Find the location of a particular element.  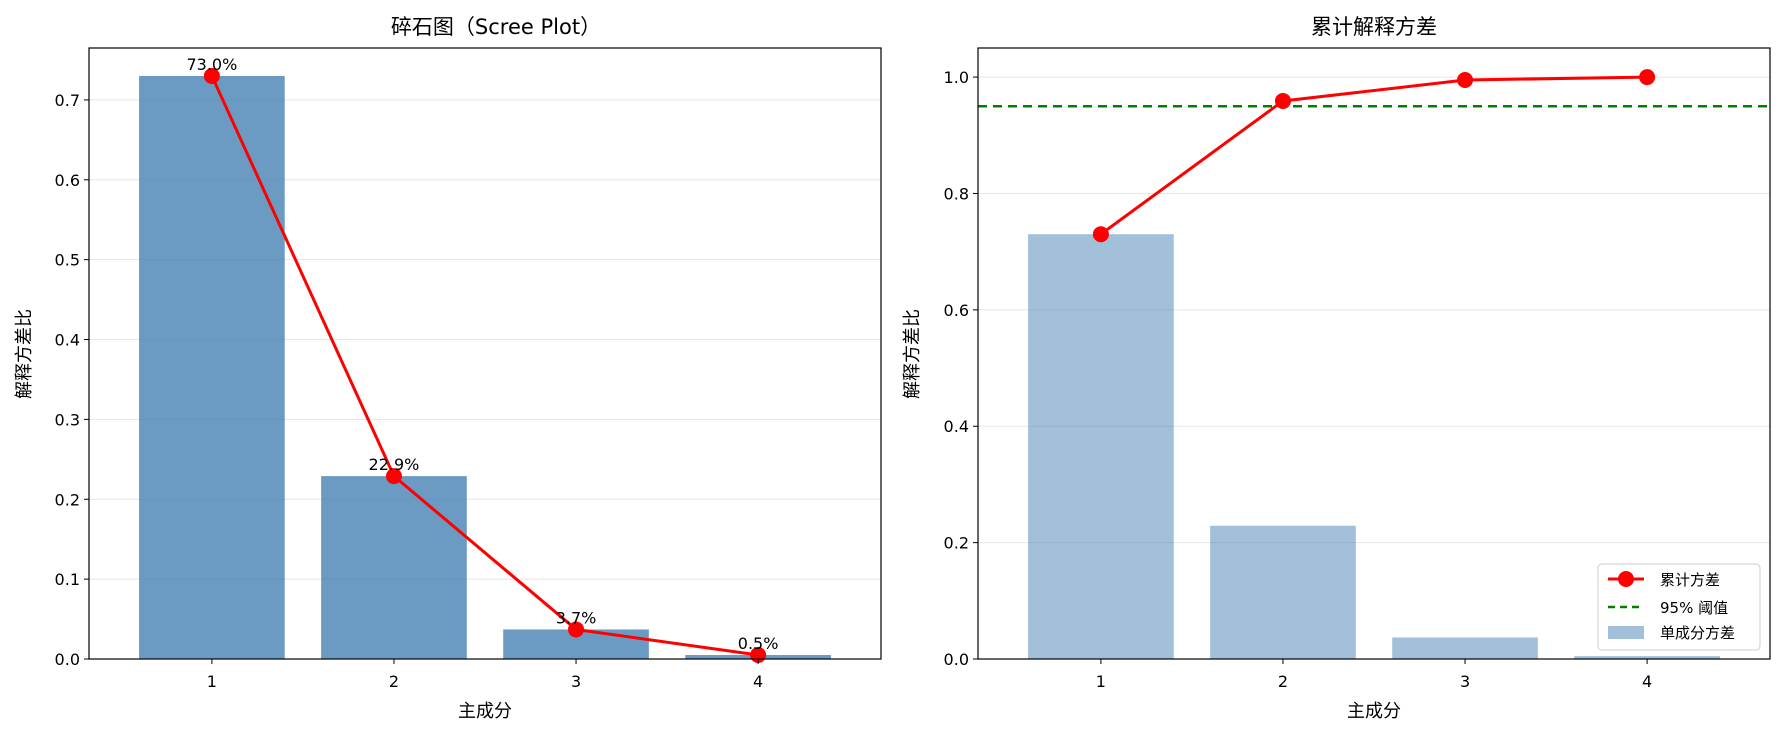

scree-plot-y-axis-label: 解释方差比 is located at coordinates (24, 354).